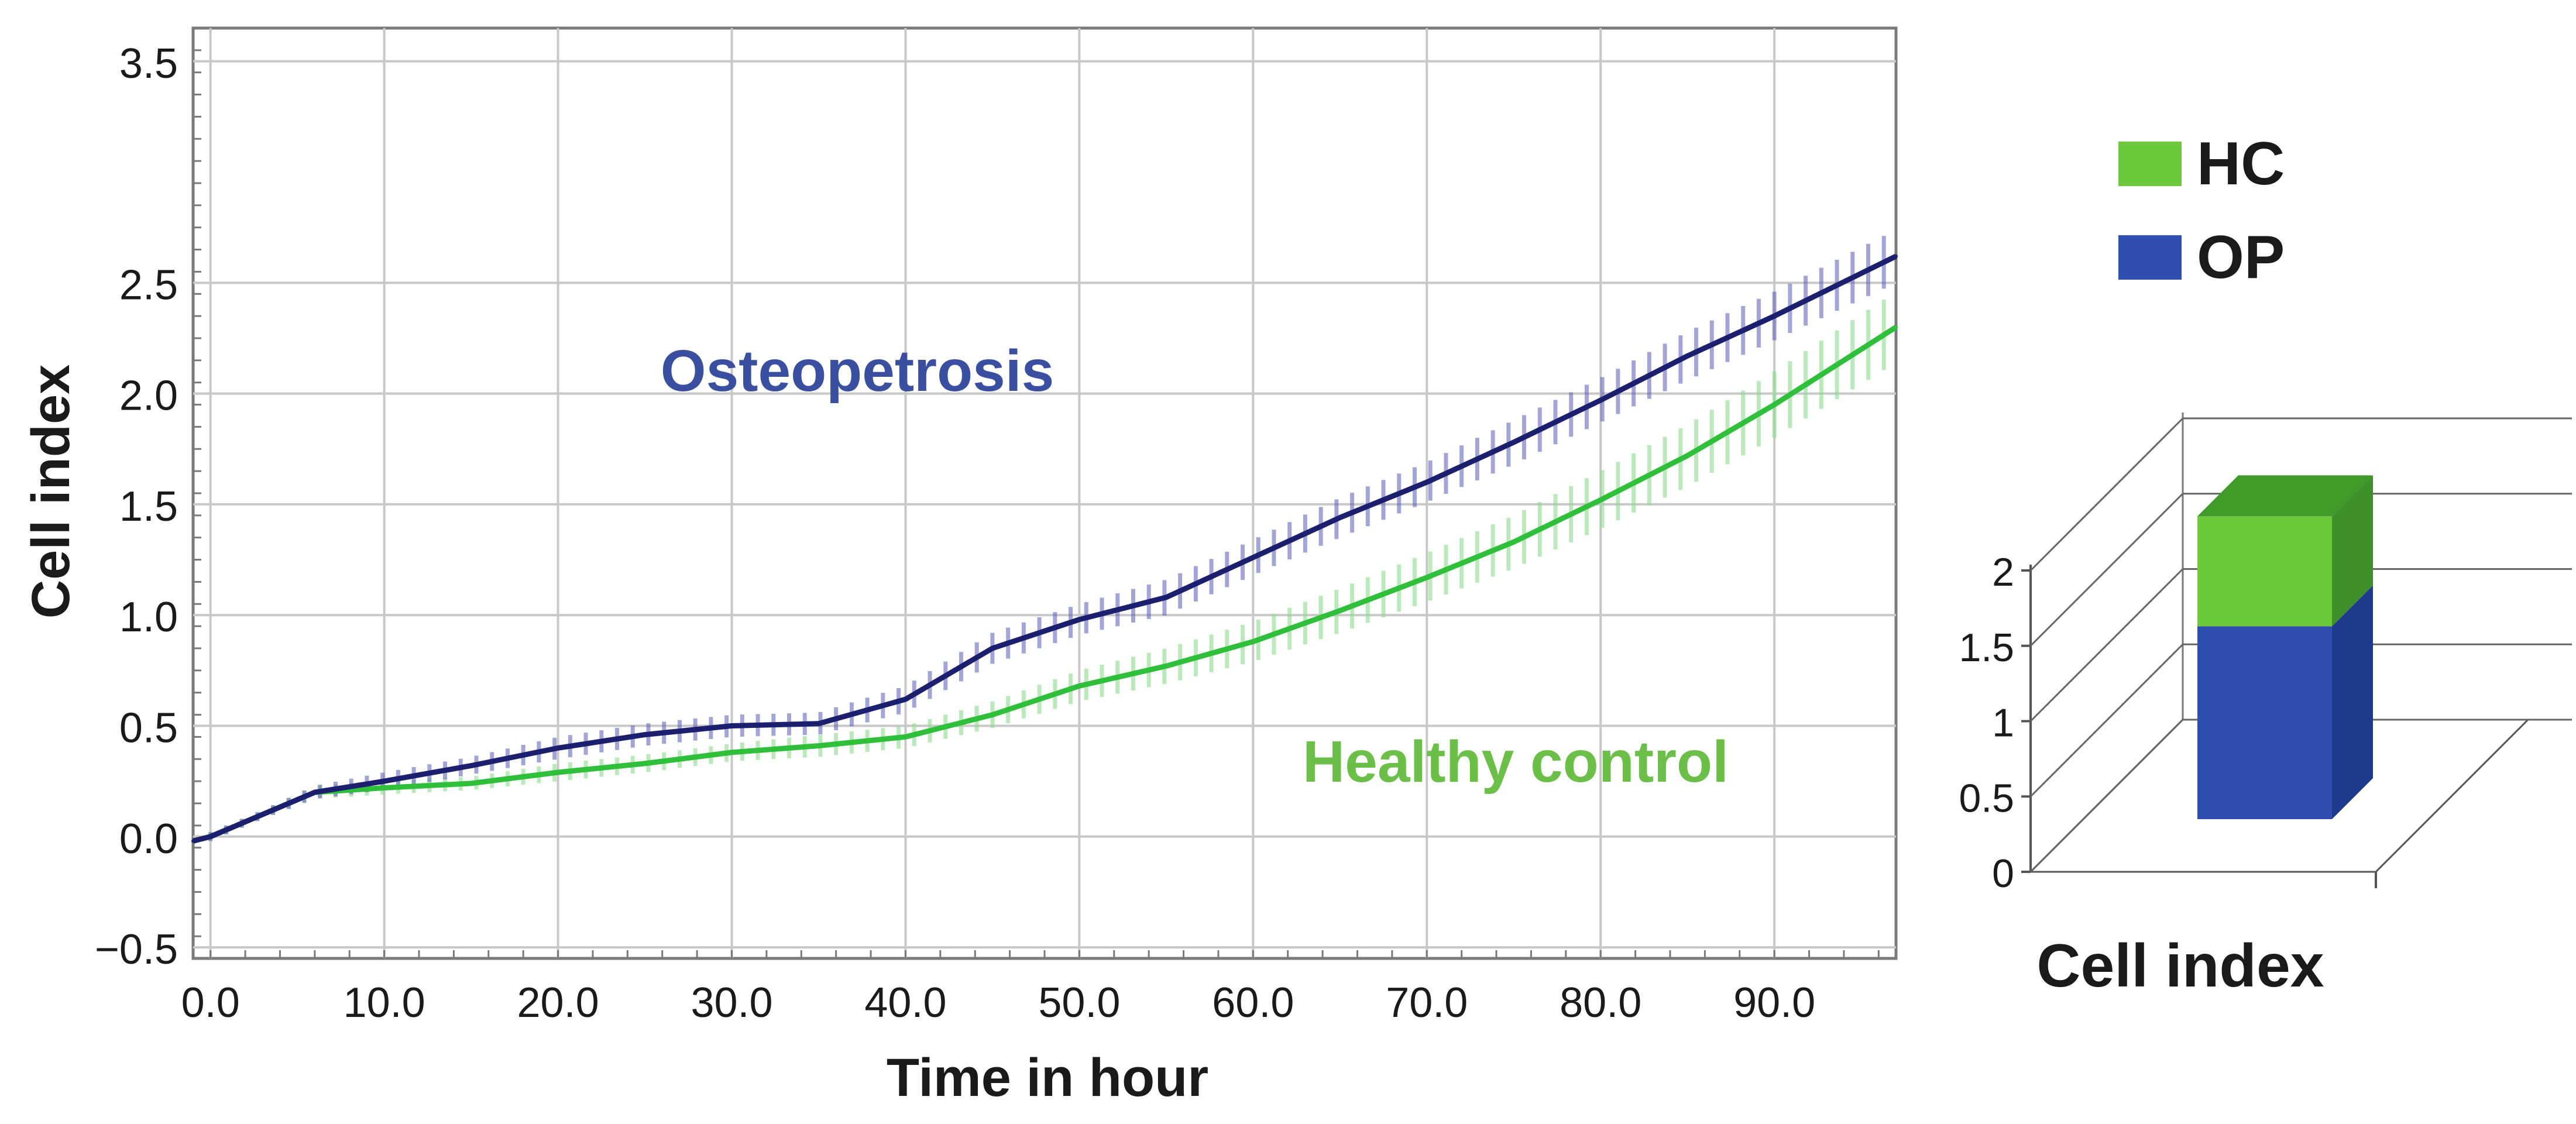  I want to click on y-tick-label: 2.5, so click(148, 285).